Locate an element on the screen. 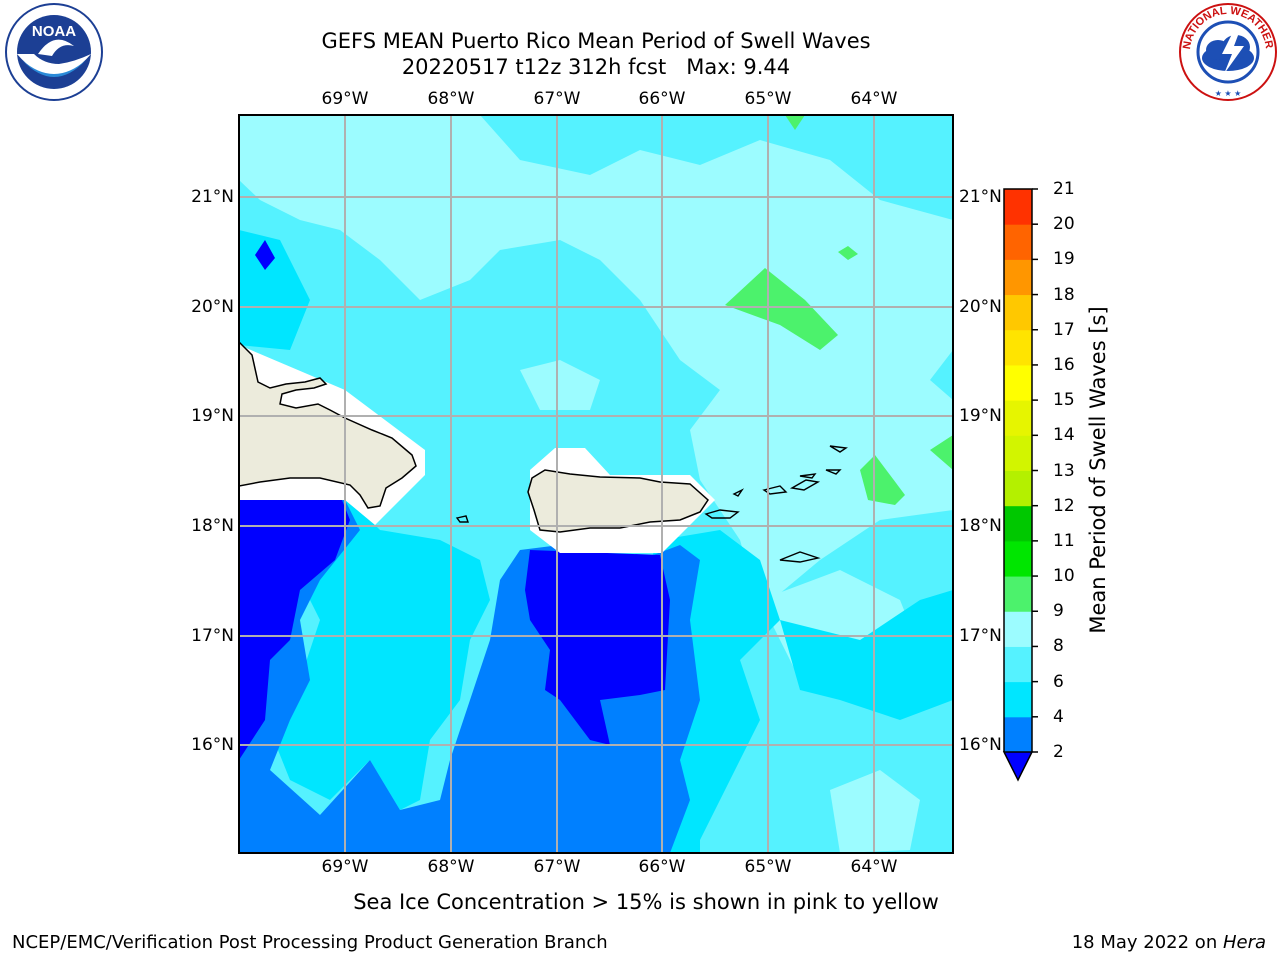  colorbar-tick-label: 12 is located at coordinates (1064, 505).